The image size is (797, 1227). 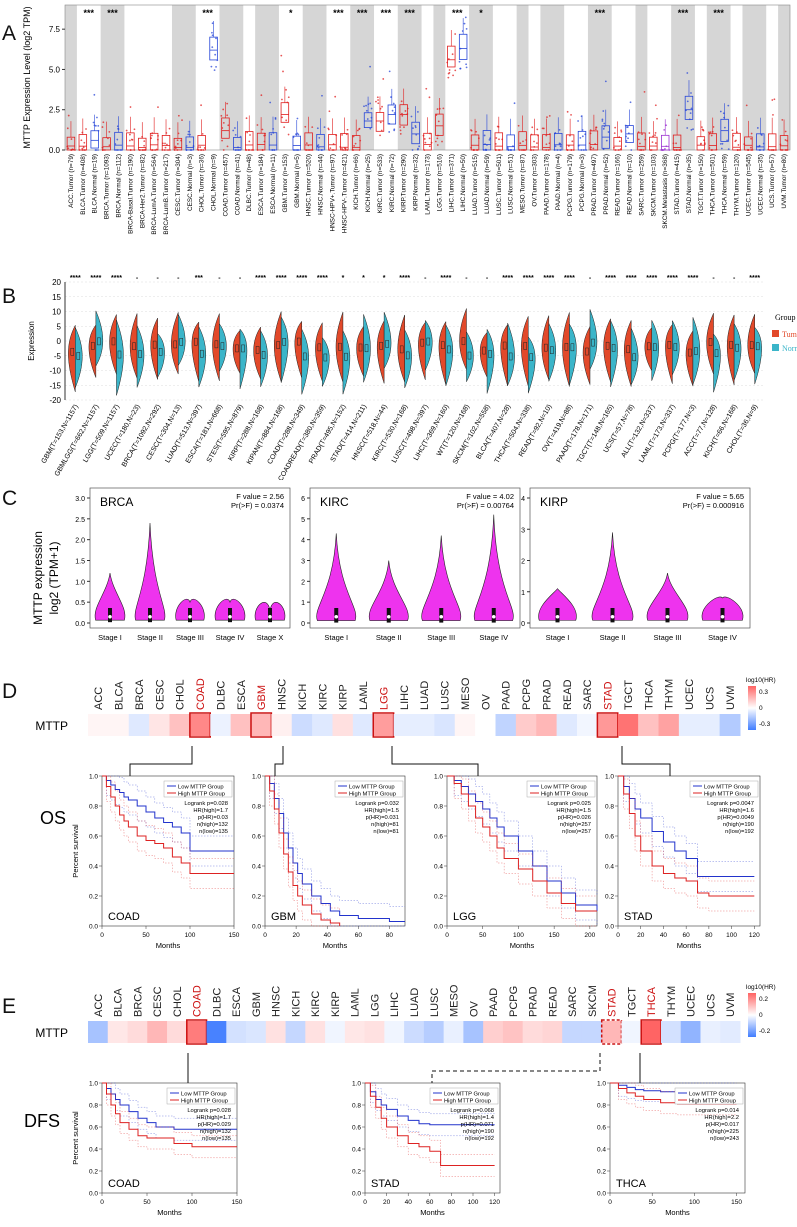 I want to click on km-frame, so click(x=335, y=851).